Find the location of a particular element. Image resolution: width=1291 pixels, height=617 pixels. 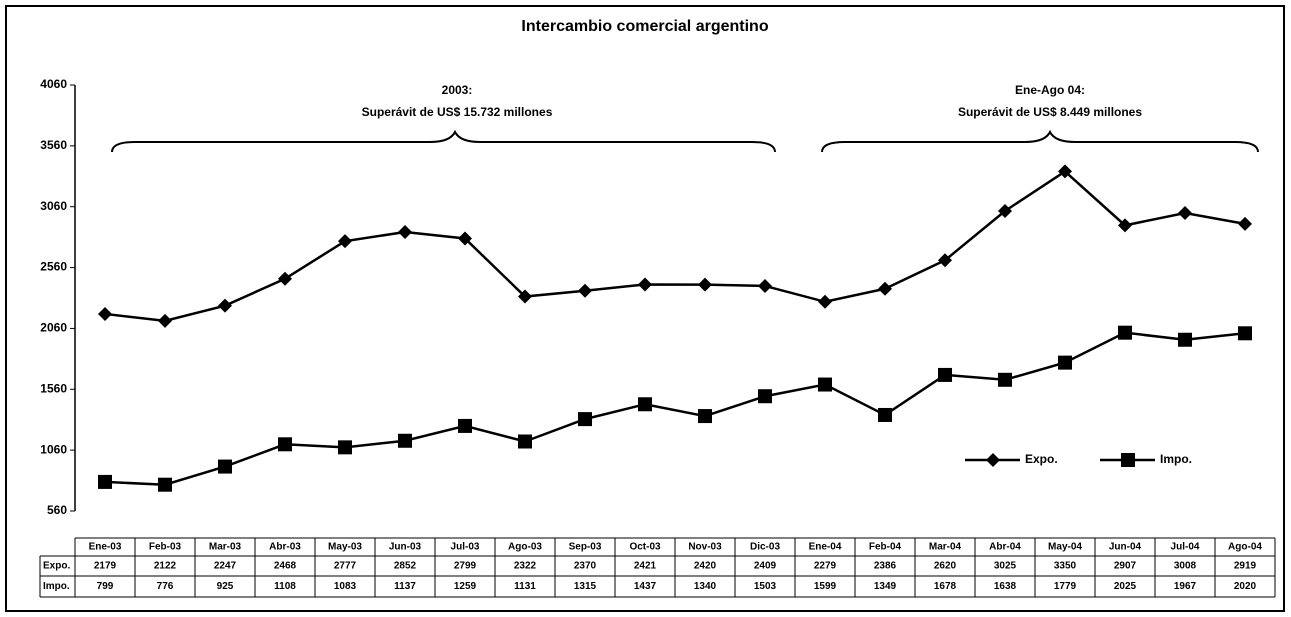

table-header: Dic-03 is located at coordinates (765, 547).